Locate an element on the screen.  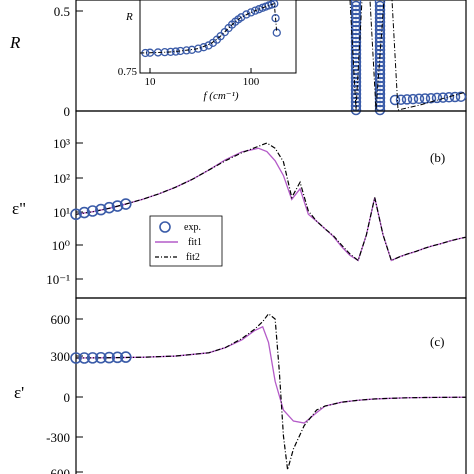
legend: exp. fit1 fit2 is located at coordinates (186, 241).